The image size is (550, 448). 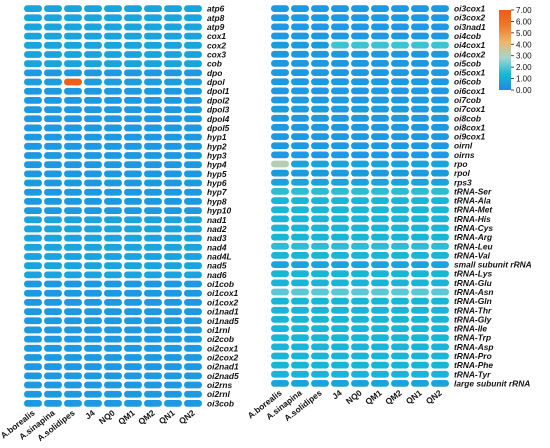 What do you see at coordinates (113, 394) in the screenshot?
I see `heatmap-cell-oi2rnl-nq0` at bounding box center [113, 394].